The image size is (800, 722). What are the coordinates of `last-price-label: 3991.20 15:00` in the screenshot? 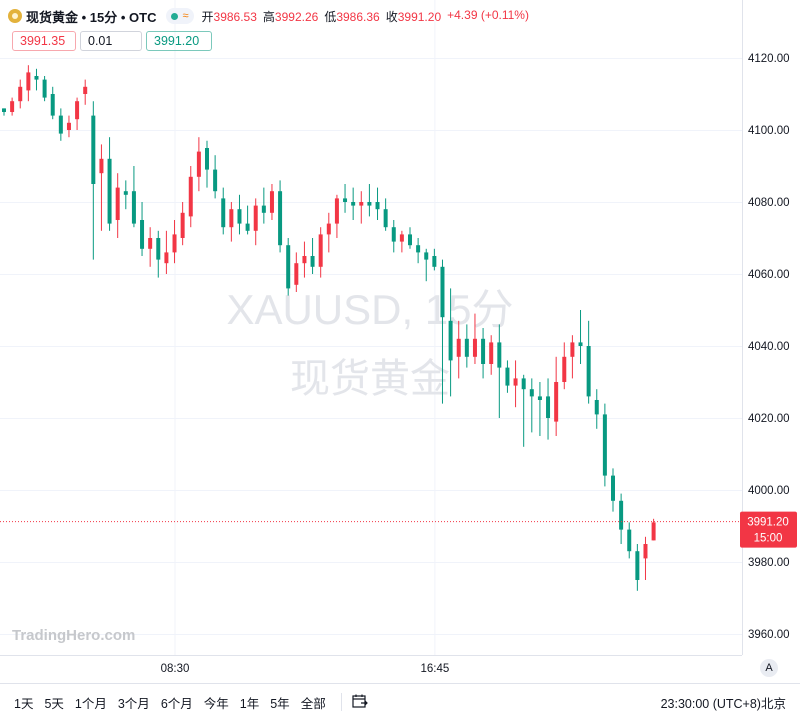 It's located at (768, 529).